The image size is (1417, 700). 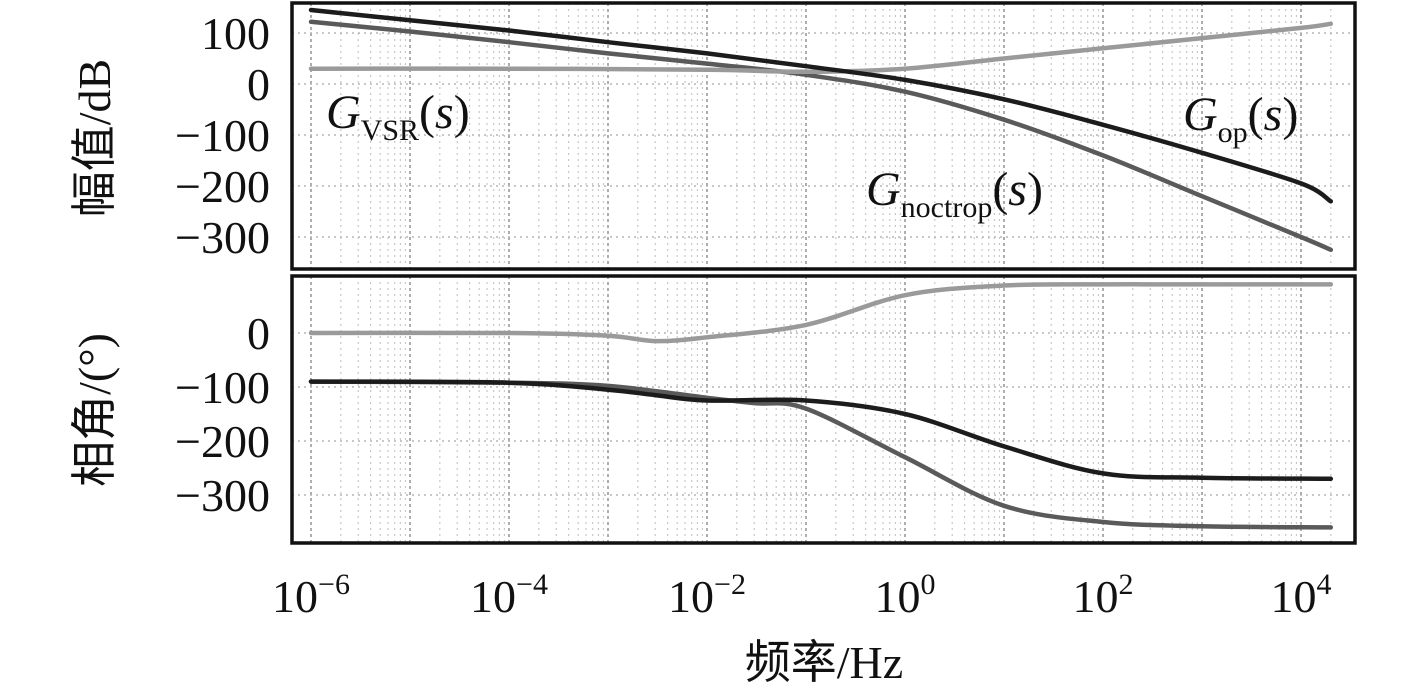 What do you see at coordinates (1240, 118) in the screenshot?
I see `curve-label-g-op-s: Gop(s)` at bounding box center [1240, 118].